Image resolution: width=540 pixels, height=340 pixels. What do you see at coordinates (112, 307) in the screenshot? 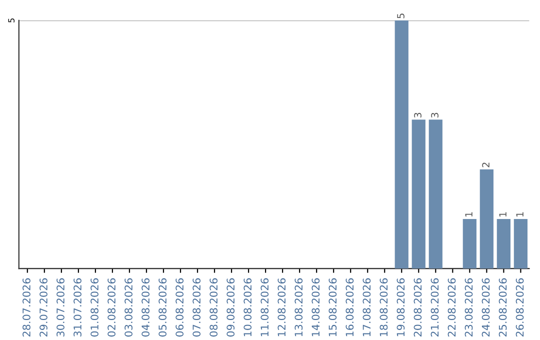
I see `x-tick-label: 02.08.2026` at bounding box center [112, 307].